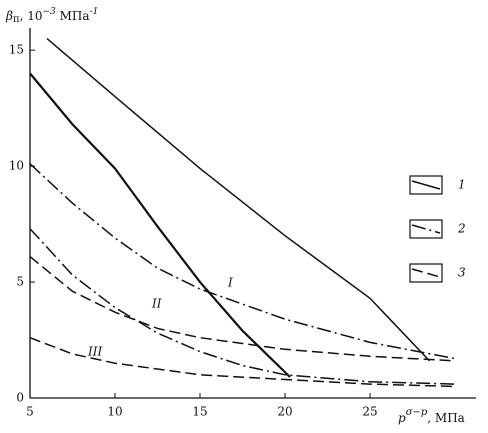  Describe the element at coordinates (31, 16) in the screenshot. I see `y-text: , 10` at that location.